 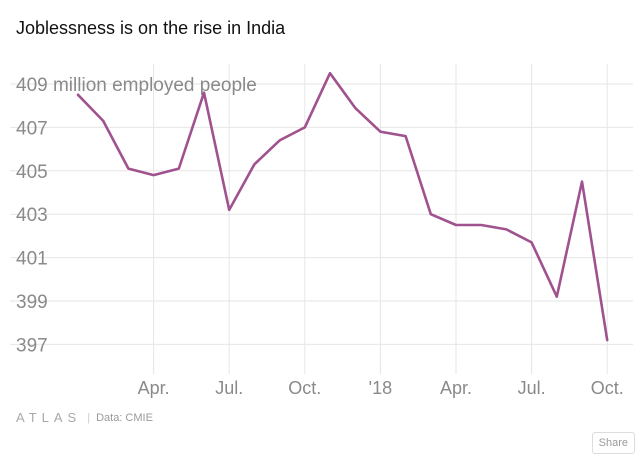 I want to click on x-axis-ticks: Apr. Jul. Oct. '18 Apr. Jul. Oct., so click(x=381, y=388).